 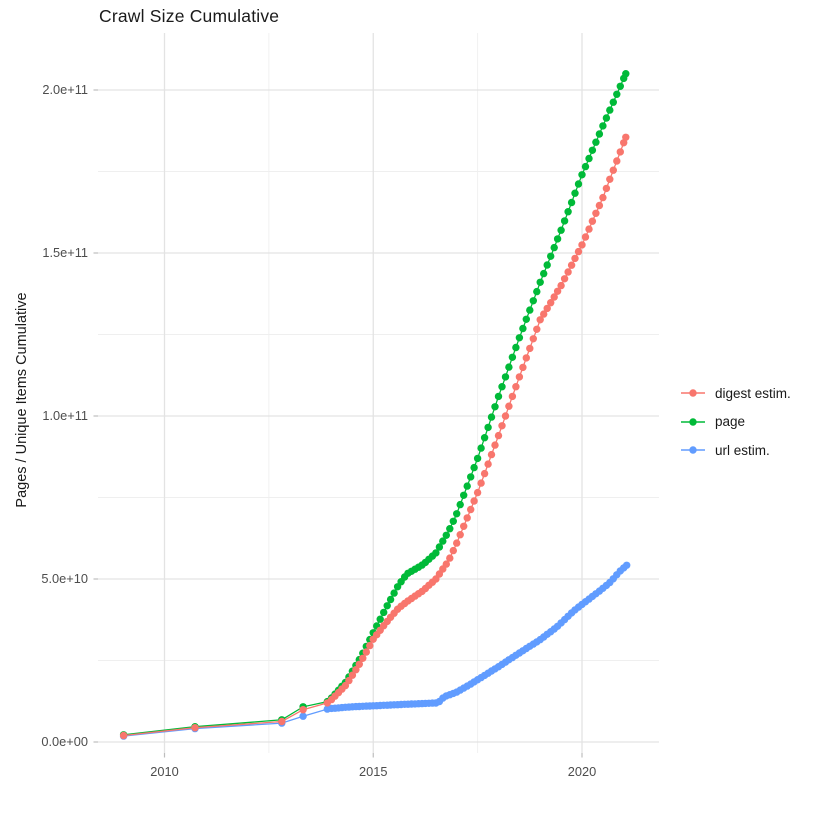 What do you see at coordinates (730, 422) in the screenshot?
I see `legend-label: page` at bounding box center [730, 422].